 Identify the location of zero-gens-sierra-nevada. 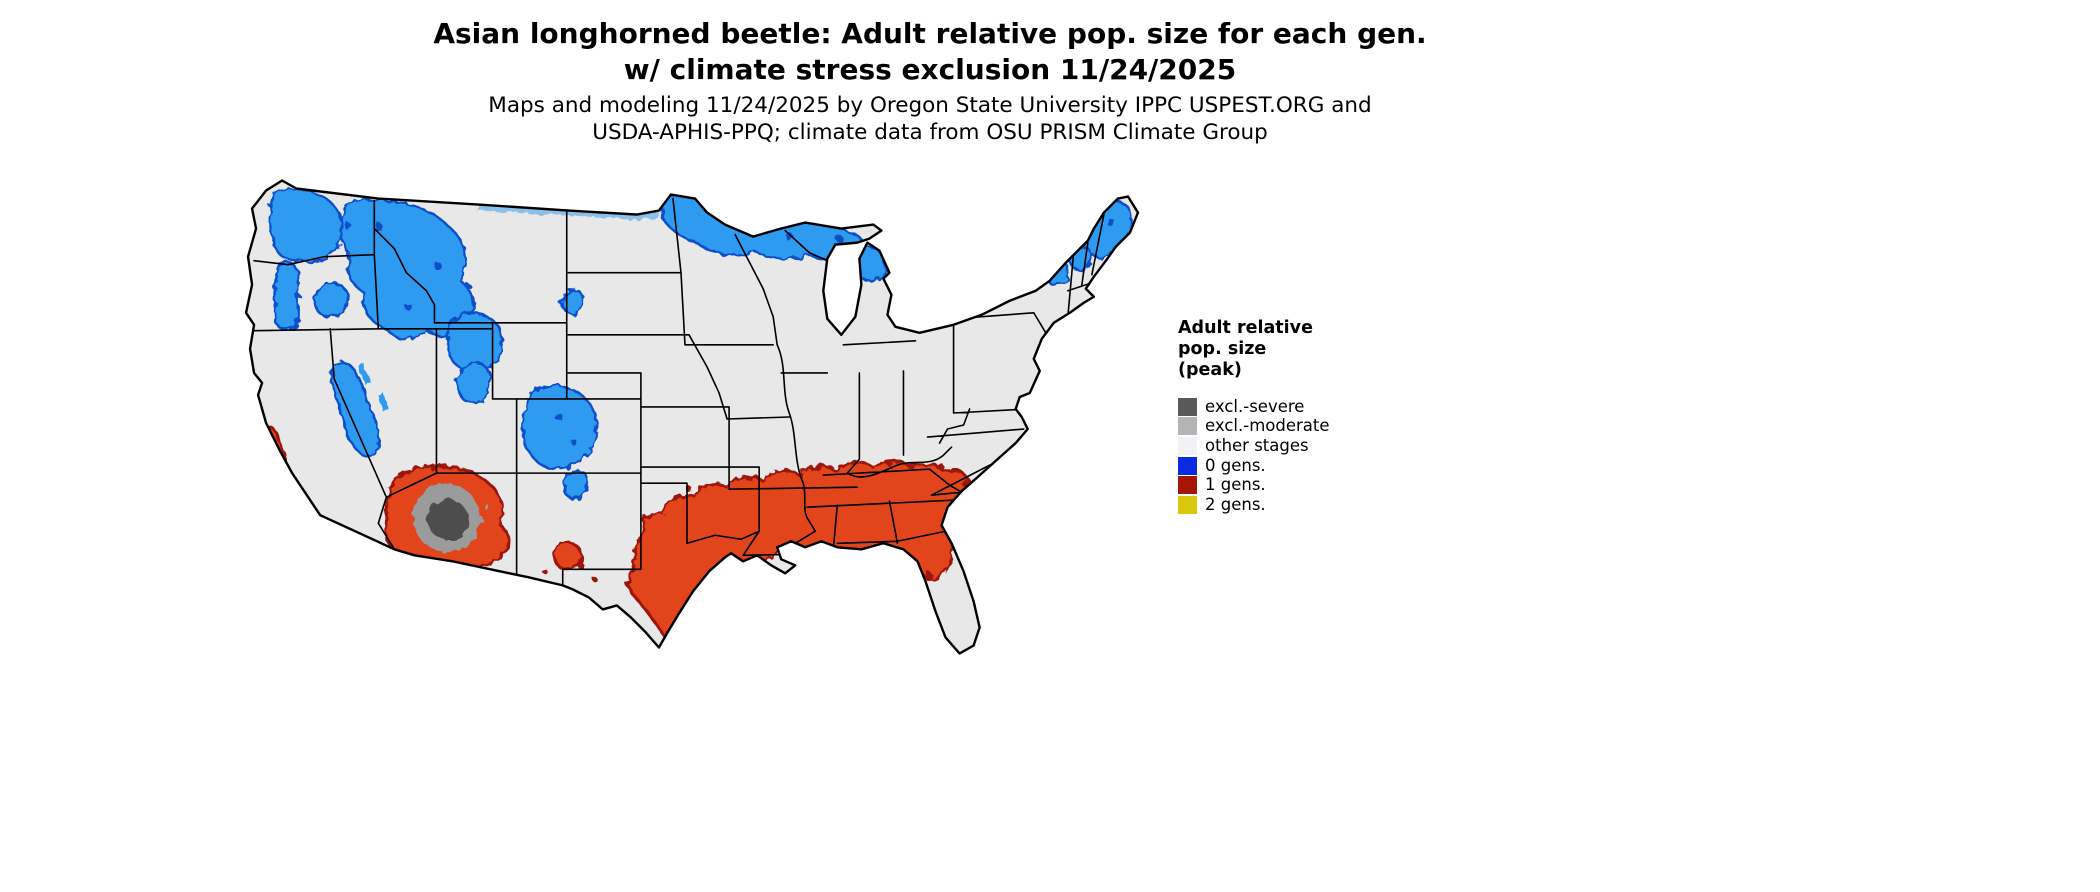
(355, 408).